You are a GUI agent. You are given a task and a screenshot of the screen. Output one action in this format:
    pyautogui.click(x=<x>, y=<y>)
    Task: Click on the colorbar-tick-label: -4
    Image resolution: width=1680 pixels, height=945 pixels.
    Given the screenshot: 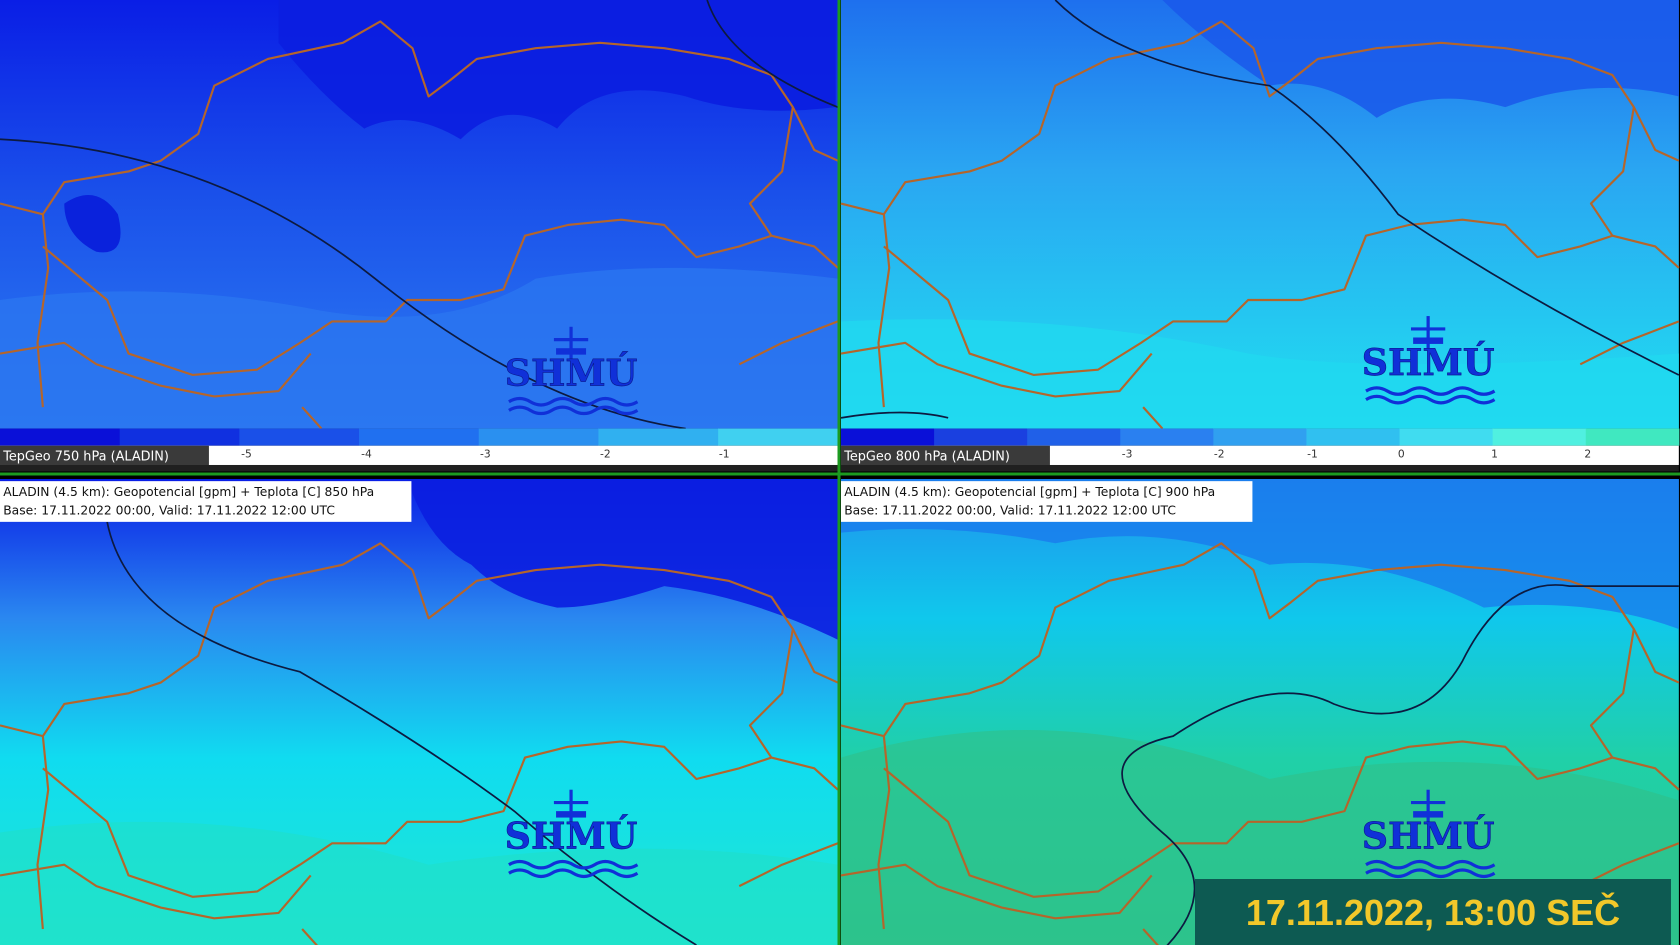 What is the action you would take?
    pyautogui.click(x=366, y=453)
    